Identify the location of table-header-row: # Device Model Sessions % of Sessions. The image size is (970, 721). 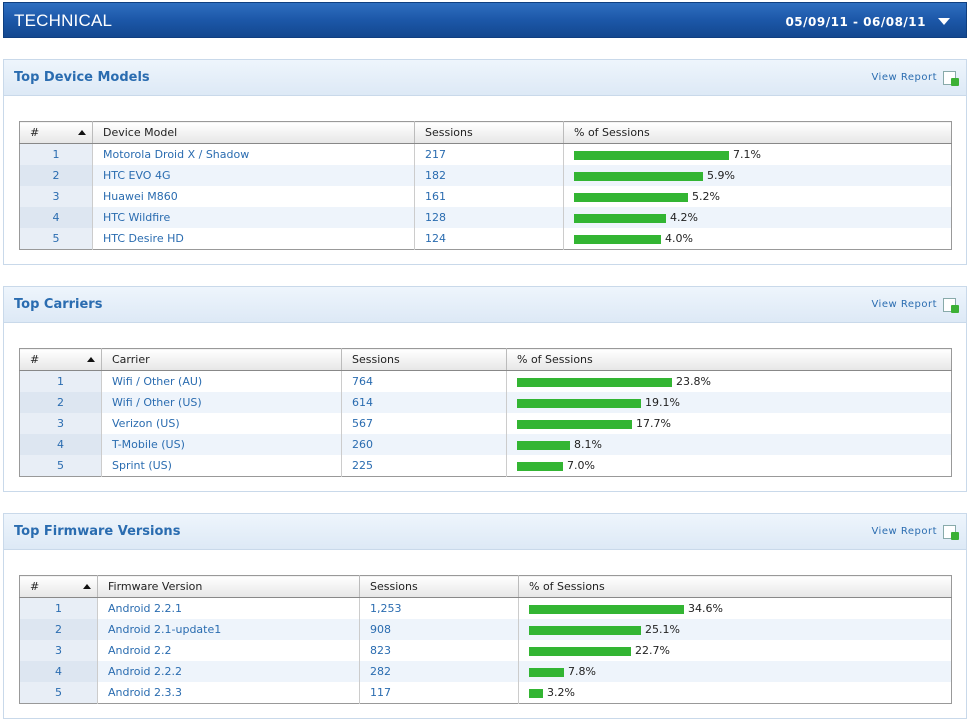
(485, 132).